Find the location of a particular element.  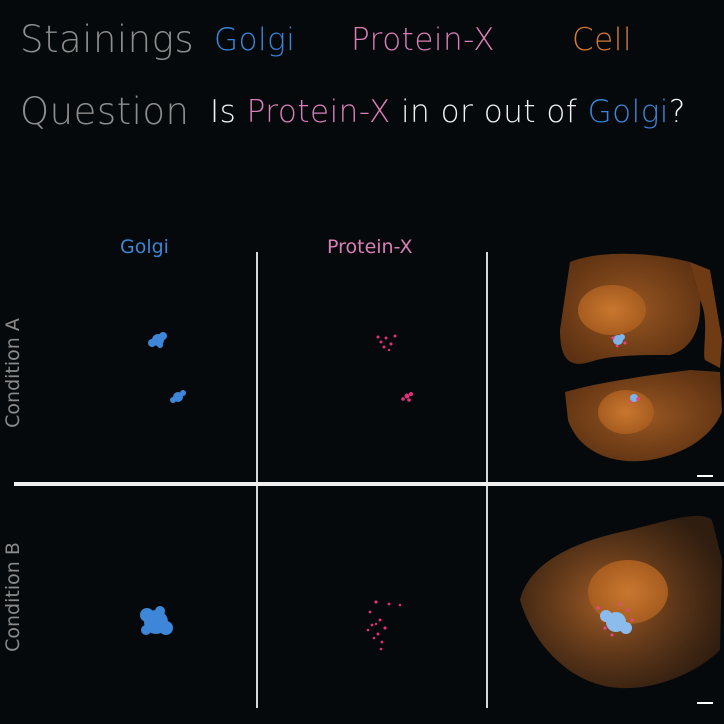

protein-b-dots is located at coordinates (384, 625).